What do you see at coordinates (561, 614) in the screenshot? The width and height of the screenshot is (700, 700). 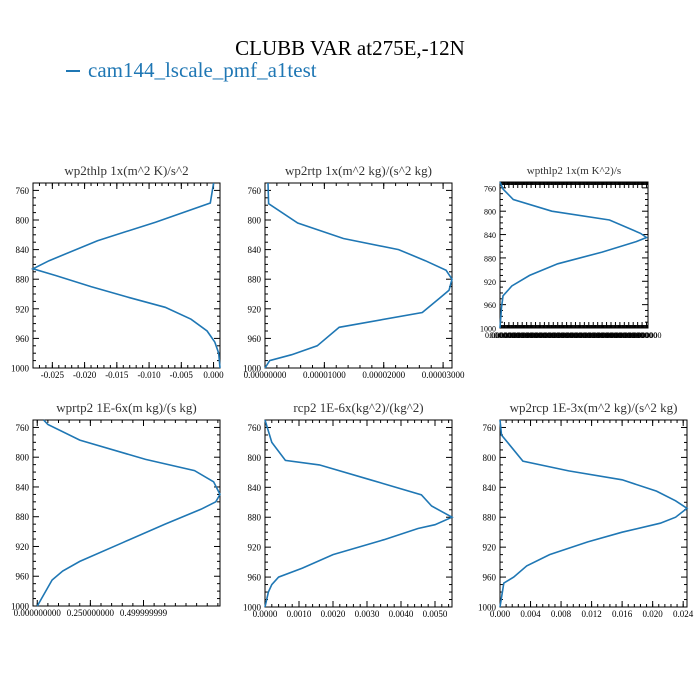 I see `x-tick-label: 0.008` at bounding box center [561, 614].